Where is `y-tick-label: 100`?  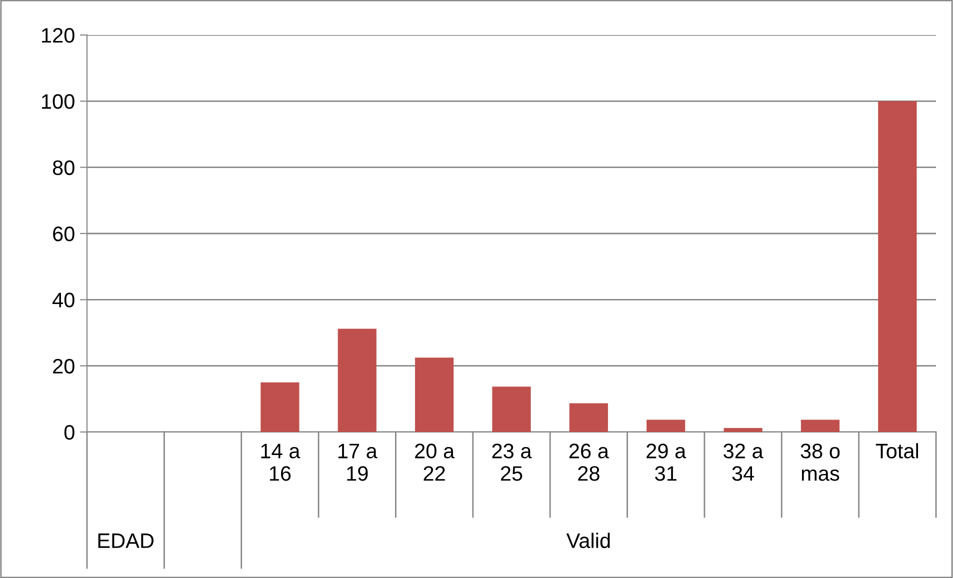
y-tick-label: 100 is located at coordinates (58, 101).